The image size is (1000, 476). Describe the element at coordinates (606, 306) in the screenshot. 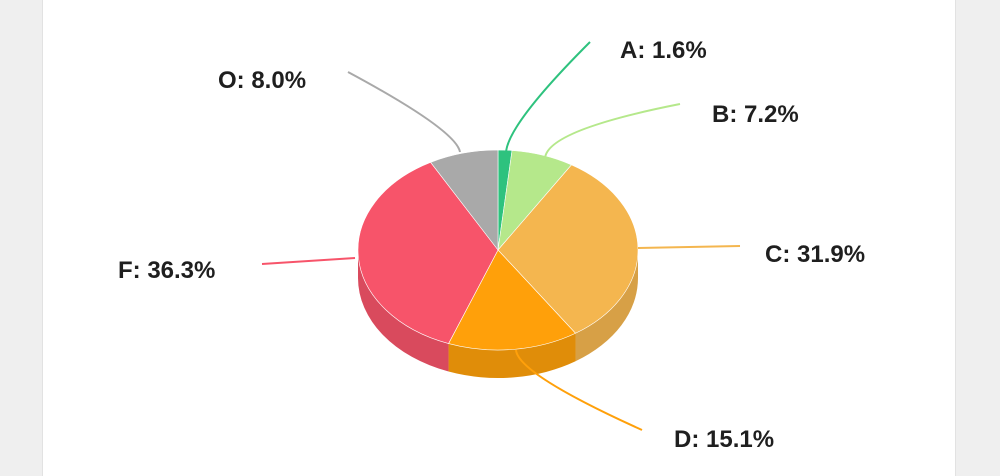

I see `side-c` at that location.